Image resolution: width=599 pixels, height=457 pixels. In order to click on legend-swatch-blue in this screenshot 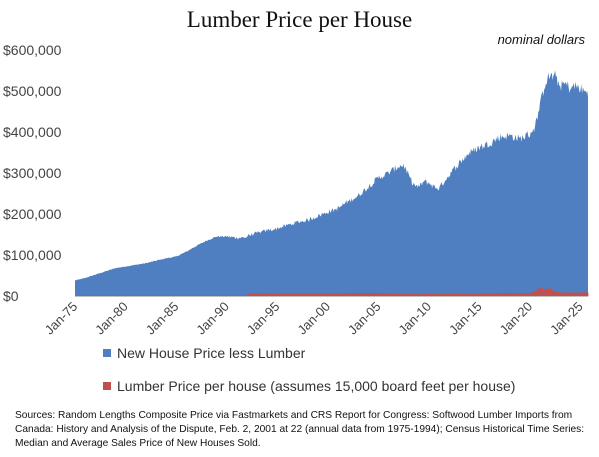, I will do `click(107, 353)`.